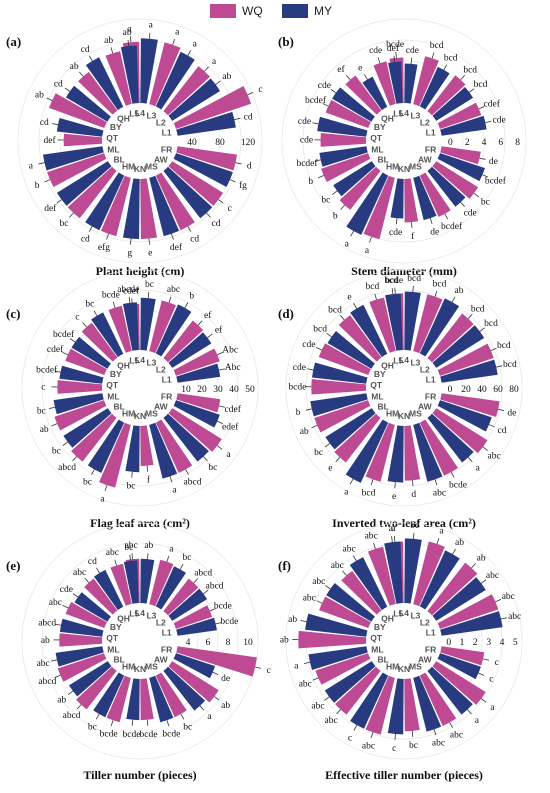 The height and width of the screenshot is (793, 550). Describe the element at coordinates (492, 103) in the screenshot. I see `sig-letter-wq-l1: cdef` at that location.